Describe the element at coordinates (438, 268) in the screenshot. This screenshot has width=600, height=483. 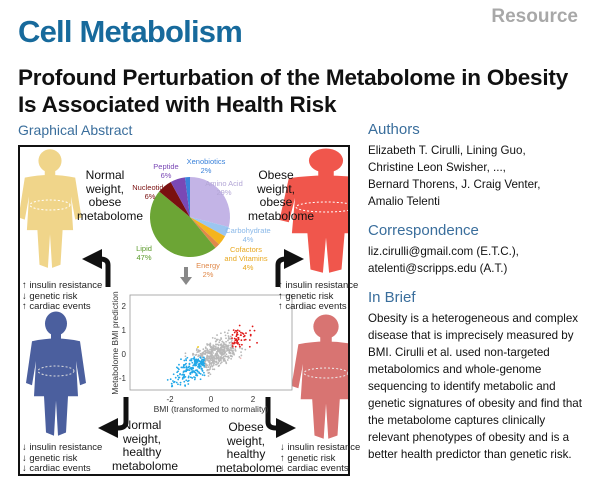
I see `correspondence-email: atelenti@scripps.edu (A.T.)` at that location.